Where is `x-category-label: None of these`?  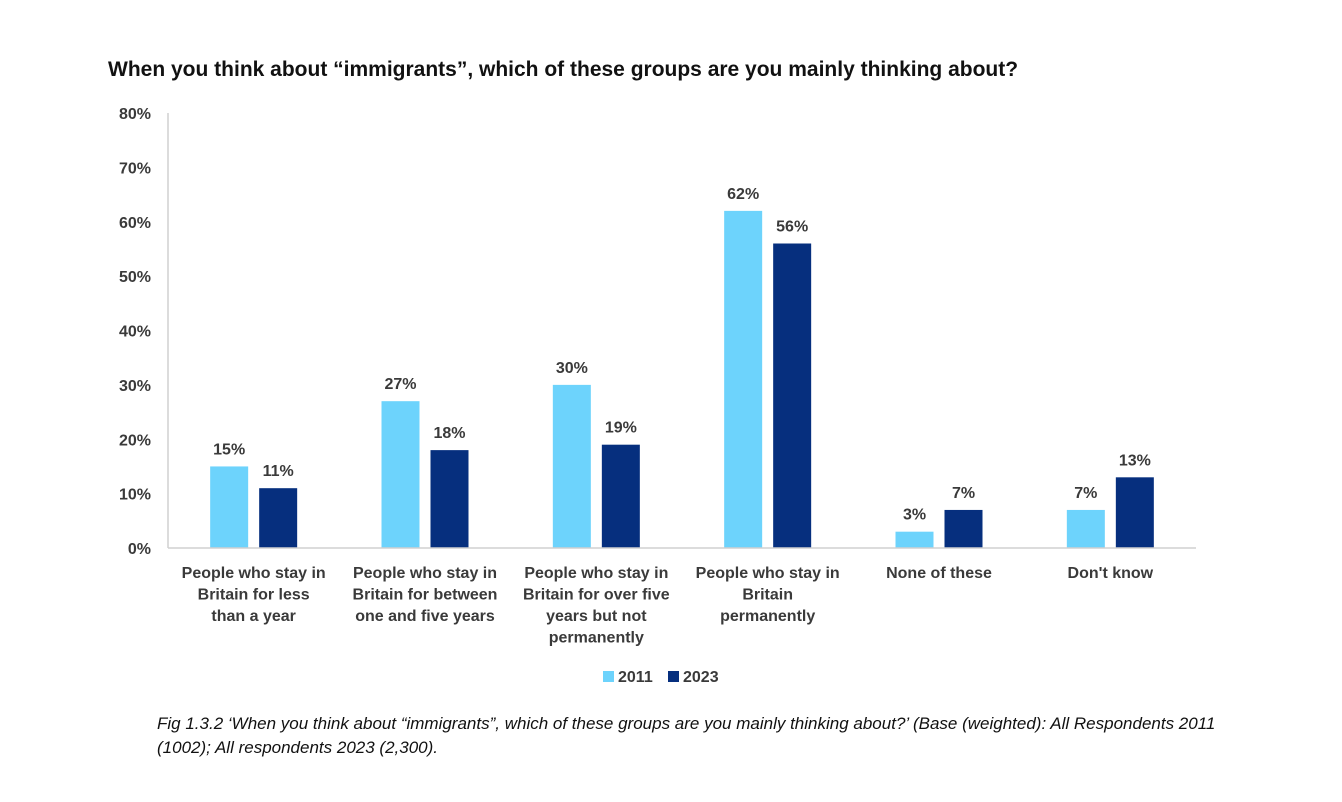 x-category-label: None of these is located at coordinates (939, 573).